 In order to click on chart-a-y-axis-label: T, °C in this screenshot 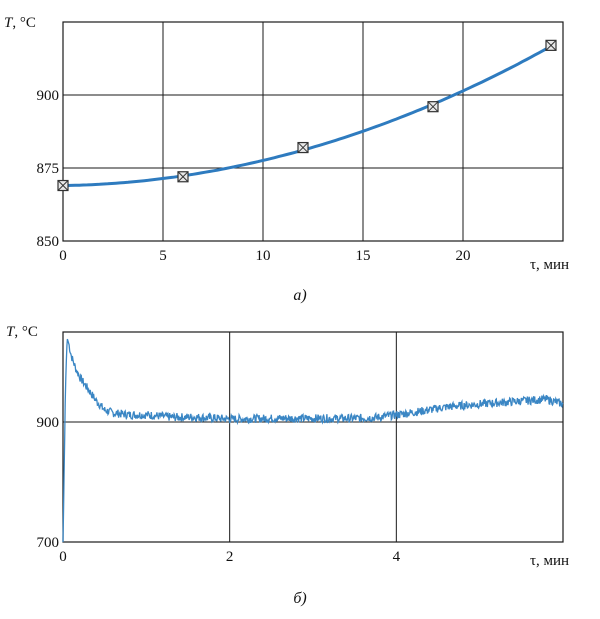, I will do `click(20, 23)`.